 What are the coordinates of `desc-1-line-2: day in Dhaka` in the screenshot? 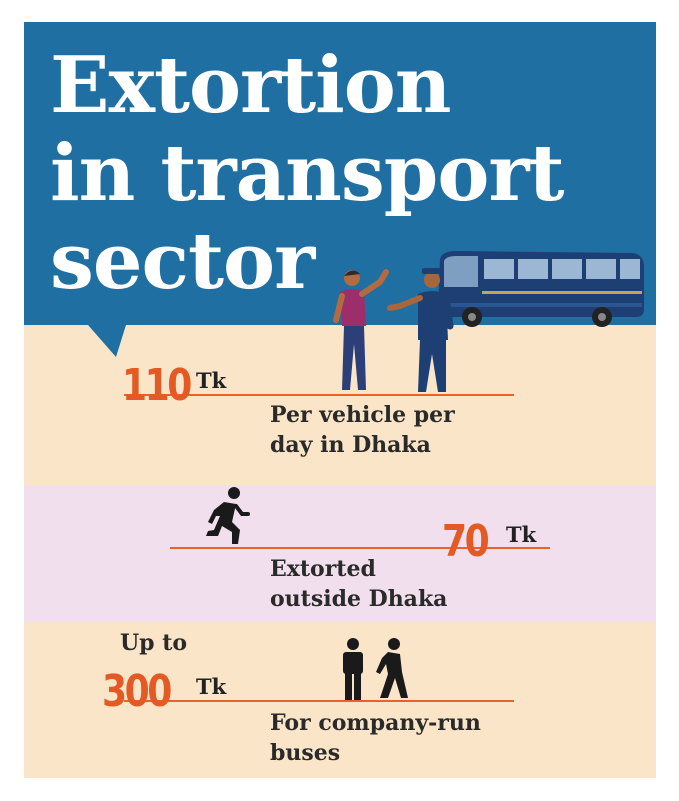 It's located at (350, 445).